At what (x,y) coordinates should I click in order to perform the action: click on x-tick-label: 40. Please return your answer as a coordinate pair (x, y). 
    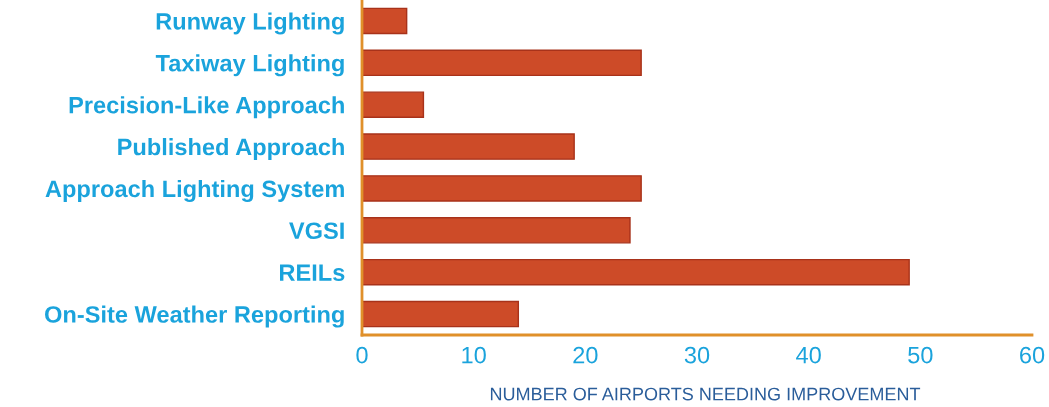
    Looking at the image, I should click on (808, 355).